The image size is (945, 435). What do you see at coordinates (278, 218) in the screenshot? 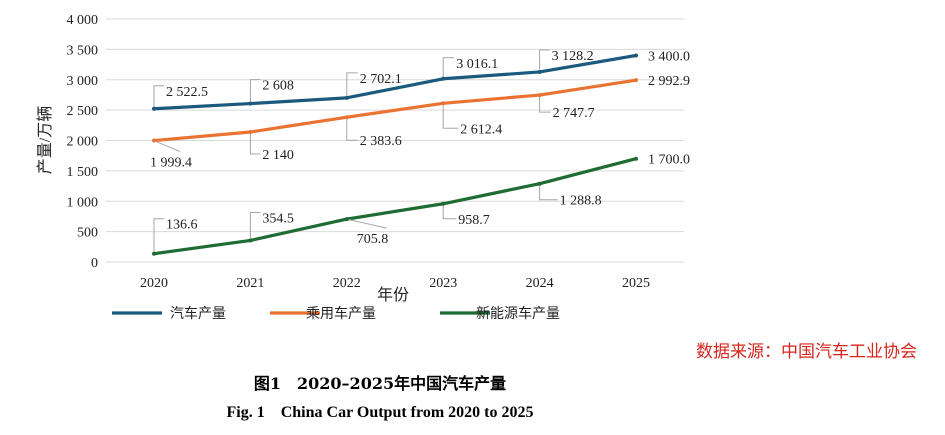
I see `data-label: 354.5` at bounding box center [278, 218].